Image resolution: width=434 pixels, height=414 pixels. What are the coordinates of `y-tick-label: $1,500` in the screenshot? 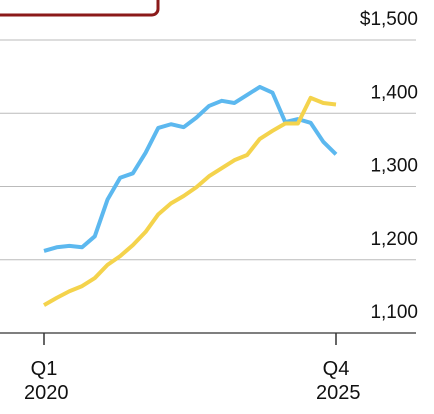 It's located at (389, 19).